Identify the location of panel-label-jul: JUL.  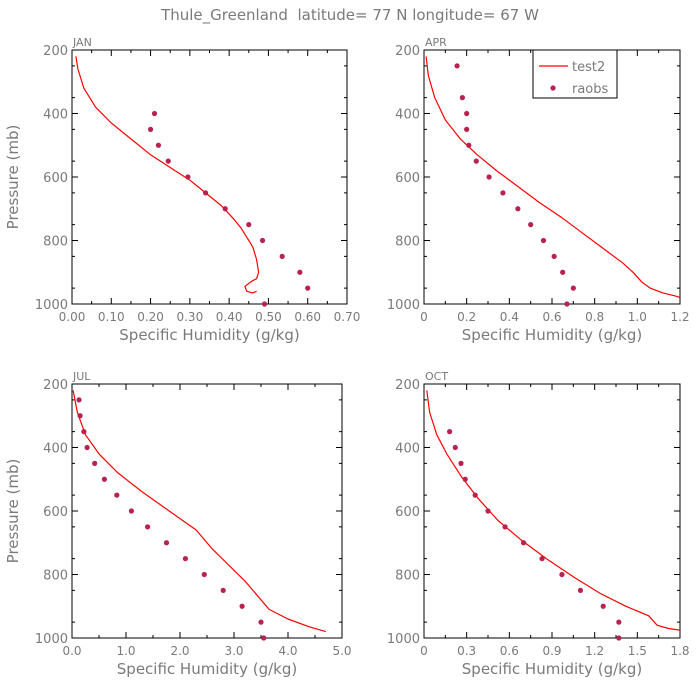
(81, 376).